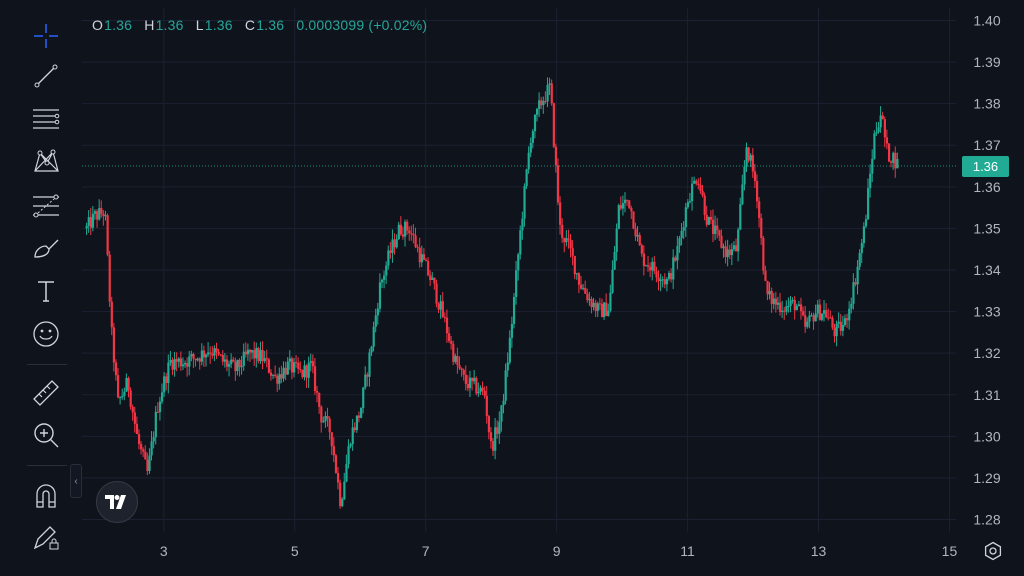 The height and width of the screenshot is (576, 1024). What do you see at coordinates (986, 228) in the screenshot?
I see `y-tick-label: 1.35` at bounding box center [986, 228].